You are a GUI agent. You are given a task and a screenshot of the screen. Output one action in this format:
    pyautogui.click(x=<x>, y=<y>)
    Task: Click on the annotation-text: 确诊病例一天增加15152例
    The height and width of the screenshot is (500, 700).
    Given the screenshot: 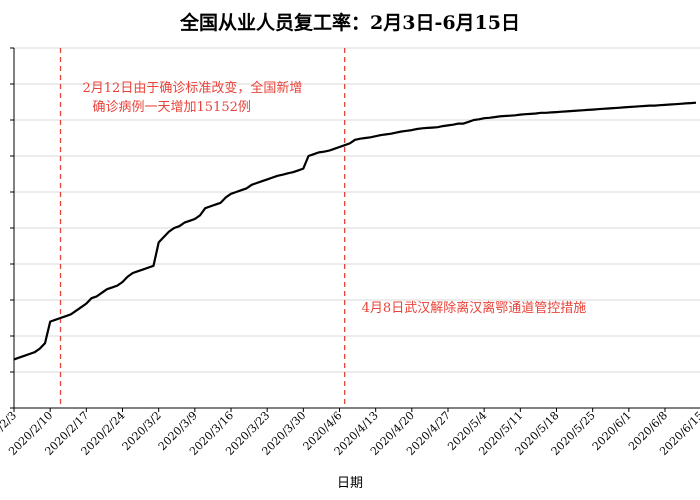 What is the action you would take?
    pyautogui.click(x=172, y=107)
    